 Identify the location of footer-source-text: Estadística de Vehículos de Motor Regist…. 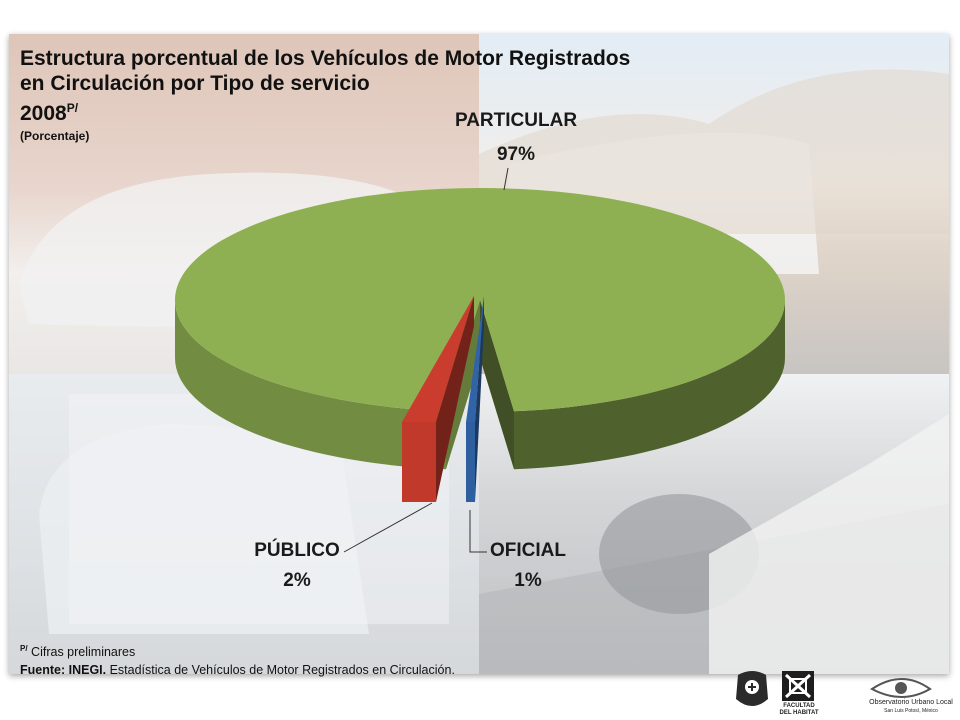
(280, 670).